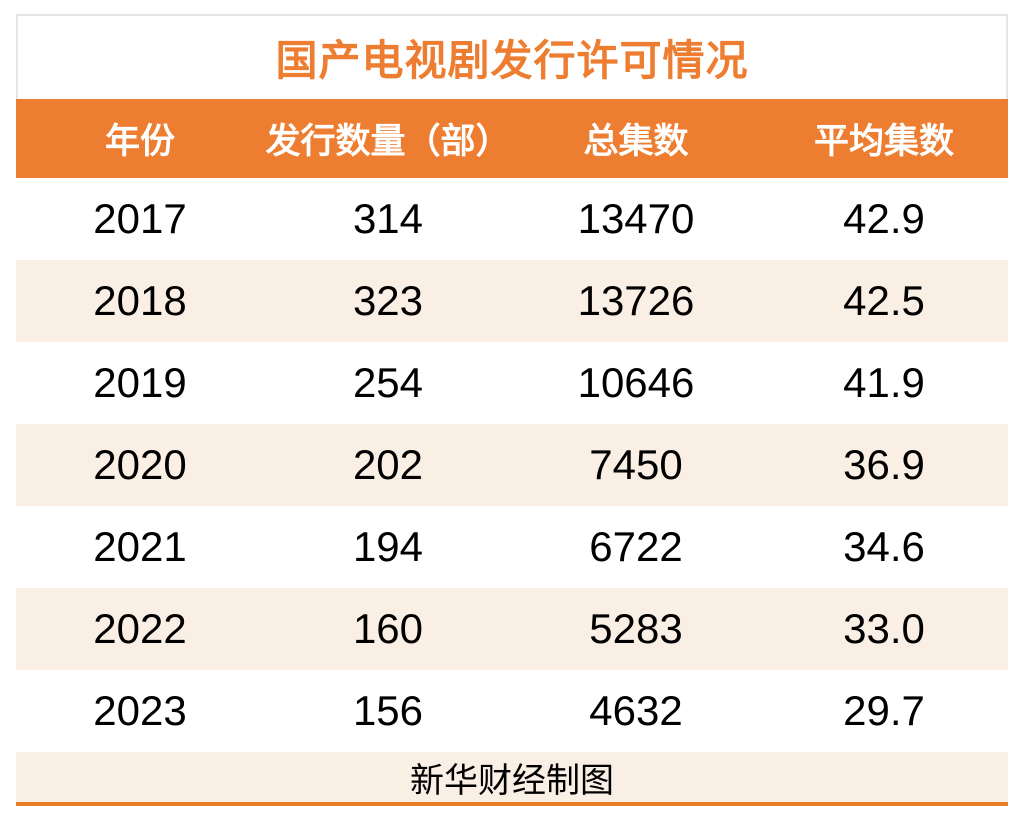  What do you see at coordinates (512, 383) in the screenshot?
I see `table-row: 2019 254 10646 41.9` at bounding box center [512, 383].